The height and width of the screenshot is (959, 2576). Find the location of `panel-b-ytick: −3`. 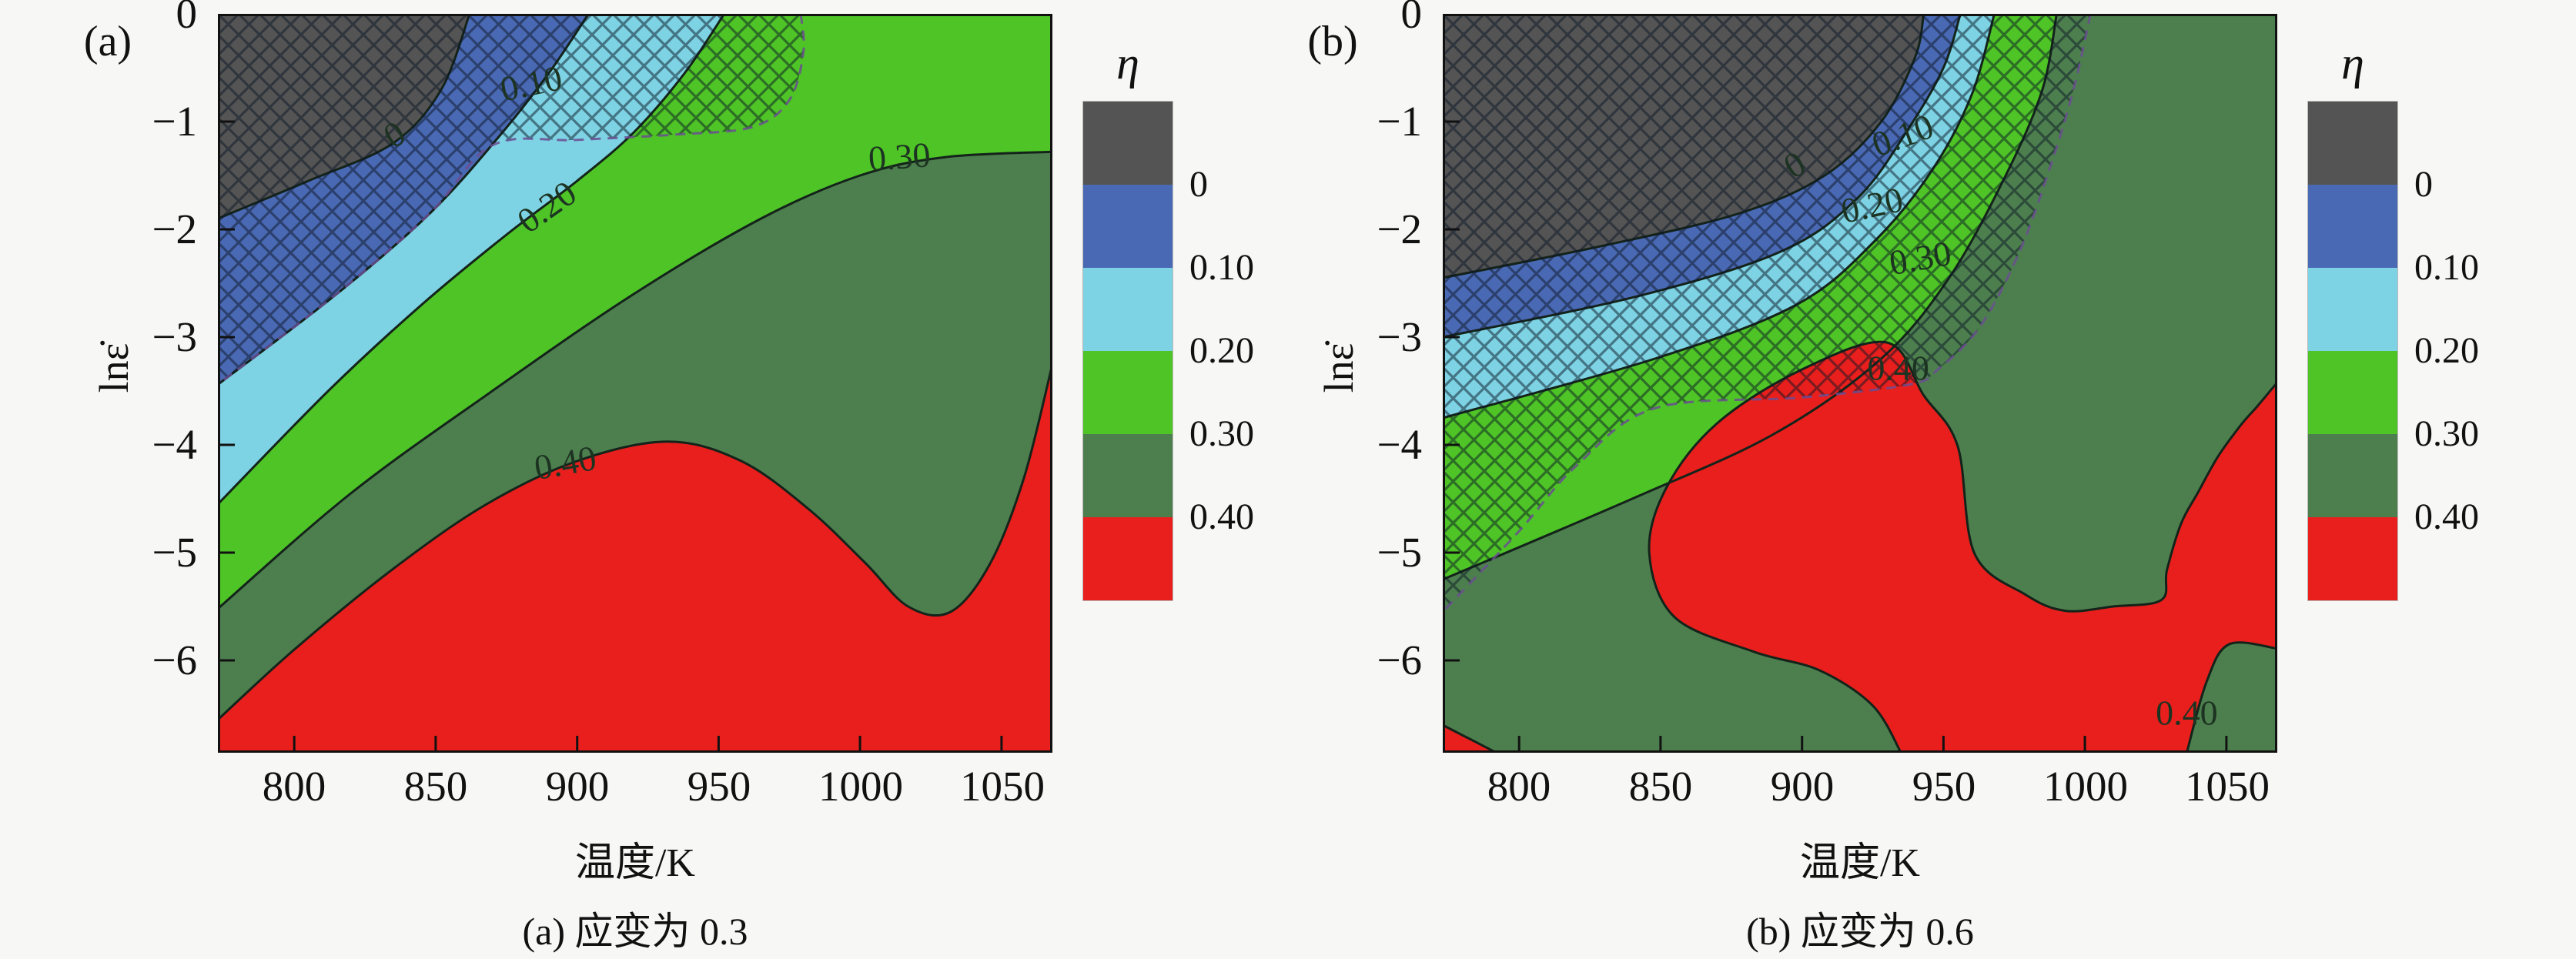

panel-b-ytick: −3 is located at coordinates (1400, 336).